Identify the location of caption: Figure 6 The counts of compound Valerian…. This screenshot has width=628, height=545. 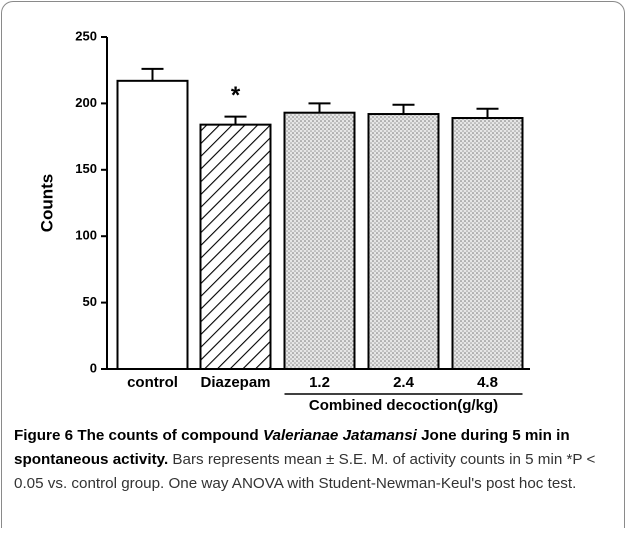
(317, 460).